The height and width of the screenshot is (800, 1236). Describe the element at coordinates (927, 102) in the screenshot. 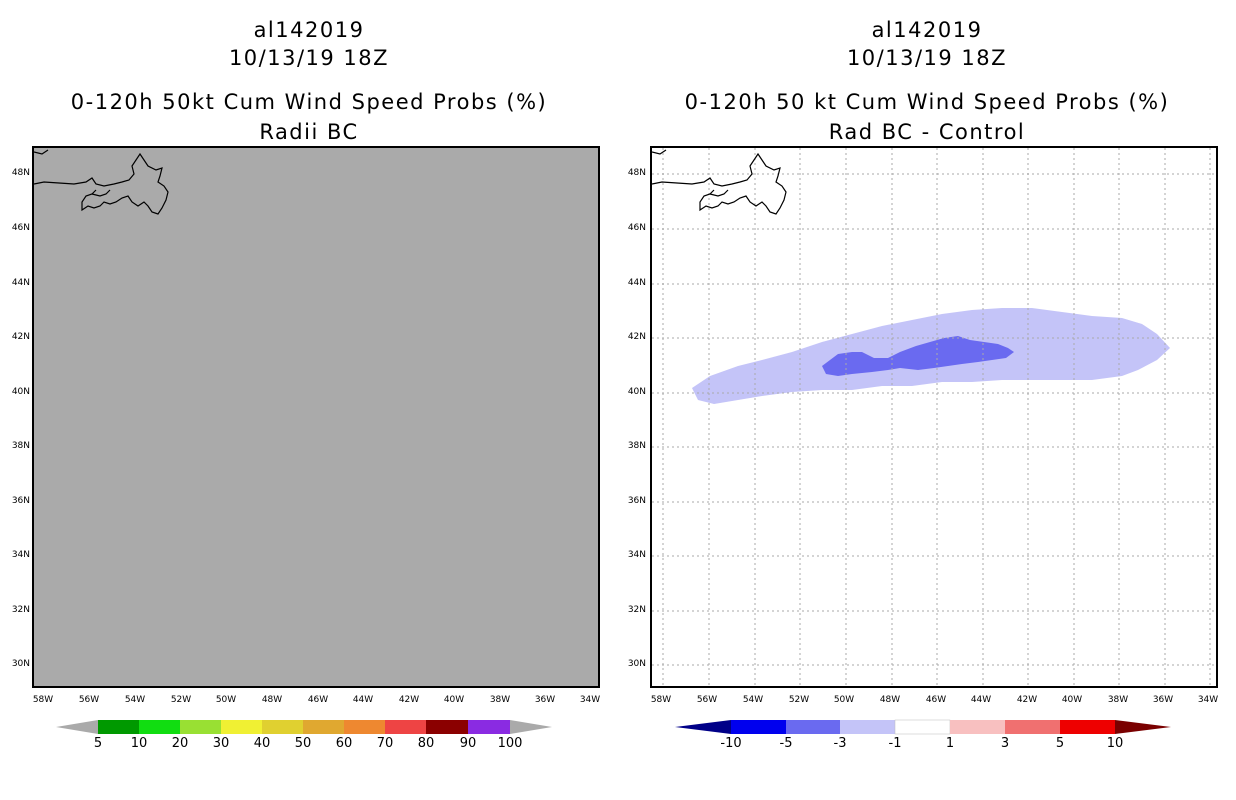

I see `right-title: 0-120h 50 kt Cum Wind Speed Probs (%)` at that location.